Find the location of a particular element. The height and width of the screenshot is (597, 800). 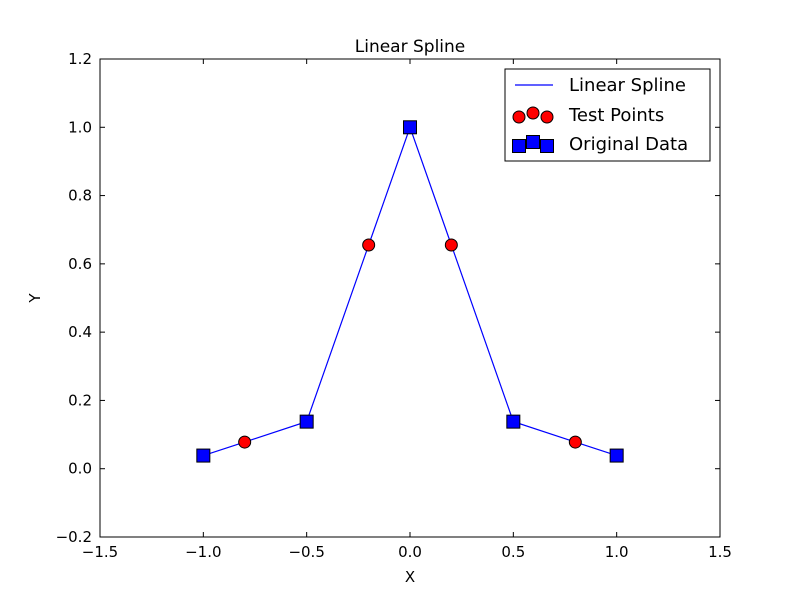

y-tick-label: 0.8 is located at coordinates (80, 196).